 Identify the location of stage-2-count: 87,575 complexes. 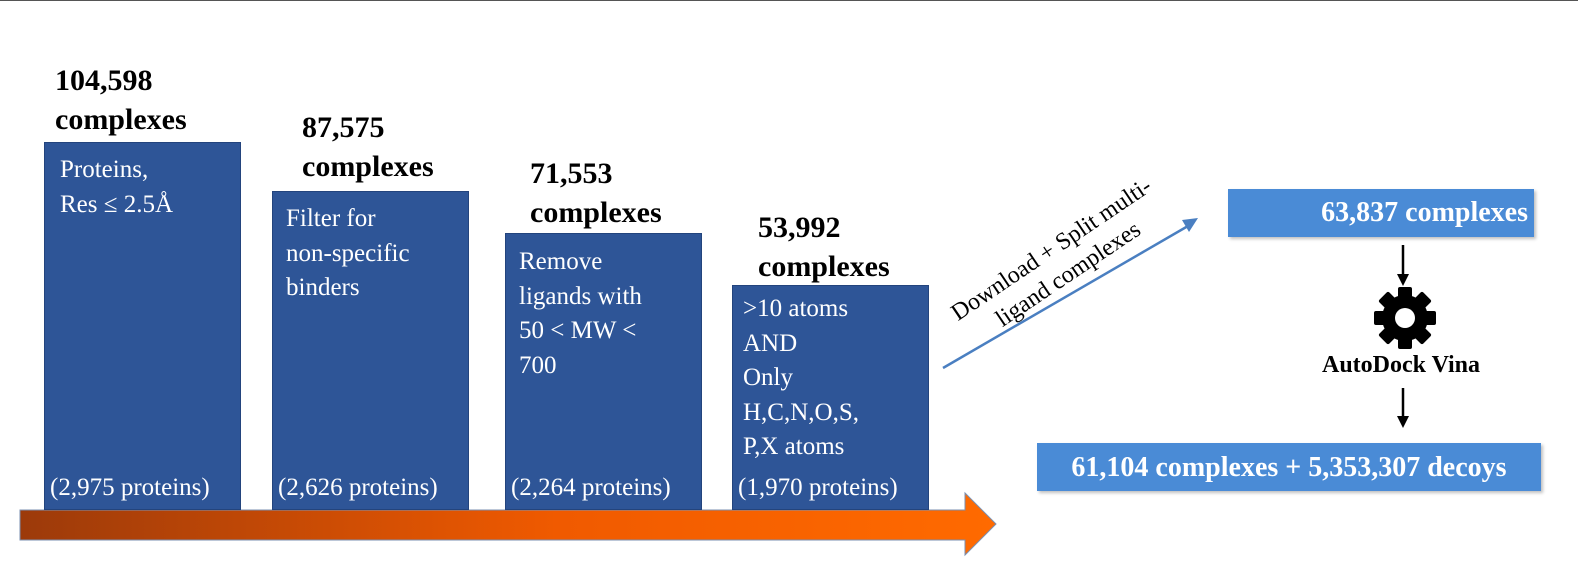
(368, 147).